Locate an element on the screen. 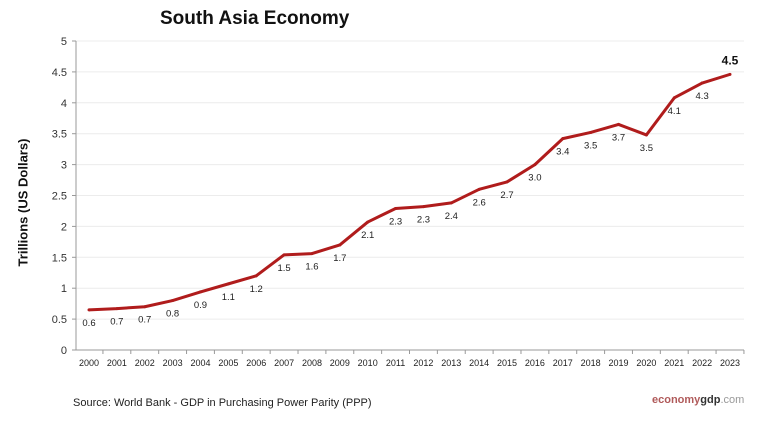  data-label: 4.5 is located at coordinates (730, 60).